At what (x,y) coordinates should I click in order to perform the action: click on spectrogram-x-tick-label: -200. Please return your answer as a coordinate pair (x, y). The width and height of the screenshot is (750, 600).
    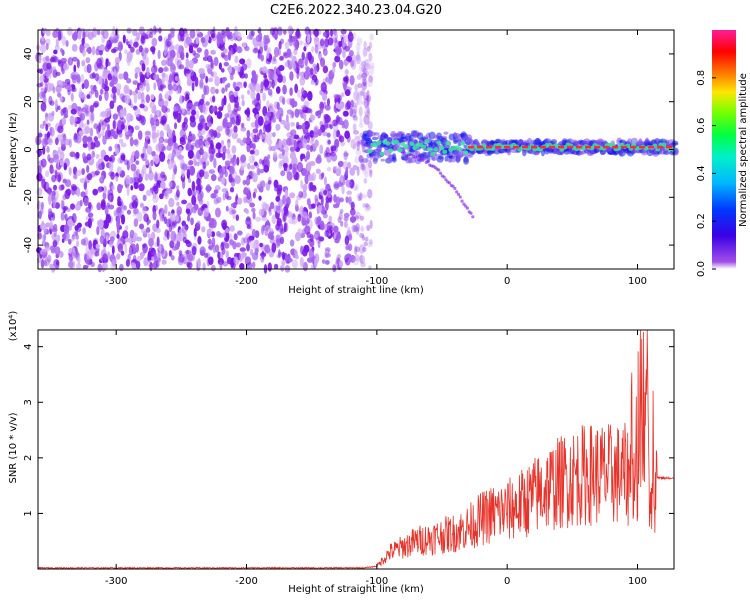
    Looking at the image, I should click on (246, 281).